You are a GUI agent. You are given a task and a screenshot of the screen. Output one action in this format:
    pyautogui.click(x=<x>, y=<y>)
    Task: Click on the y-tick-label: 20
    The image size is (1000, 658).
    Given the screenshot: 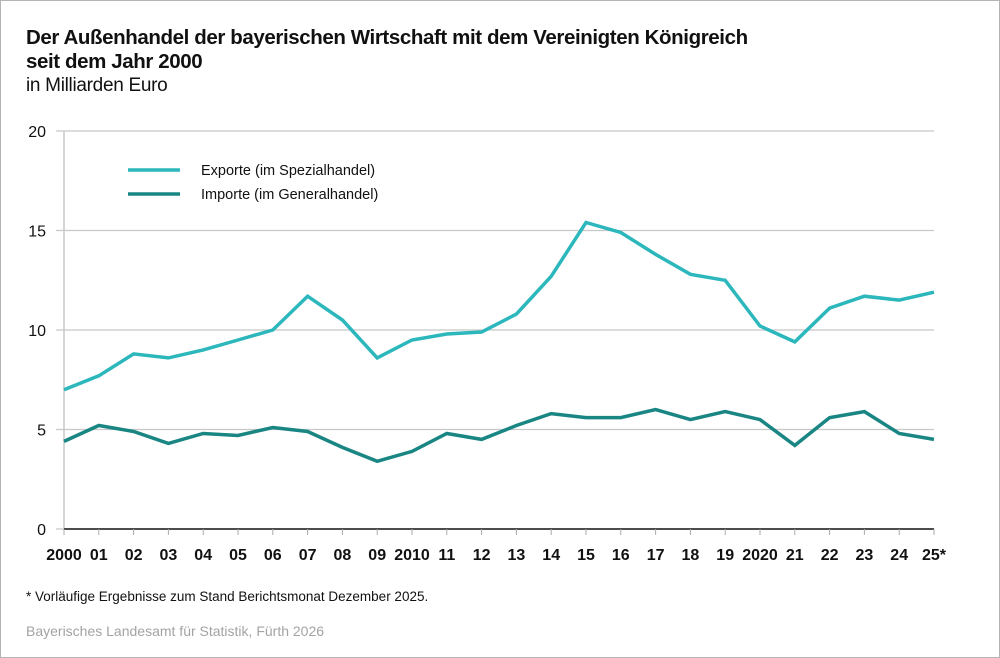 What is the action you would take?
    pyautogui.click(x=37, y=132)
    